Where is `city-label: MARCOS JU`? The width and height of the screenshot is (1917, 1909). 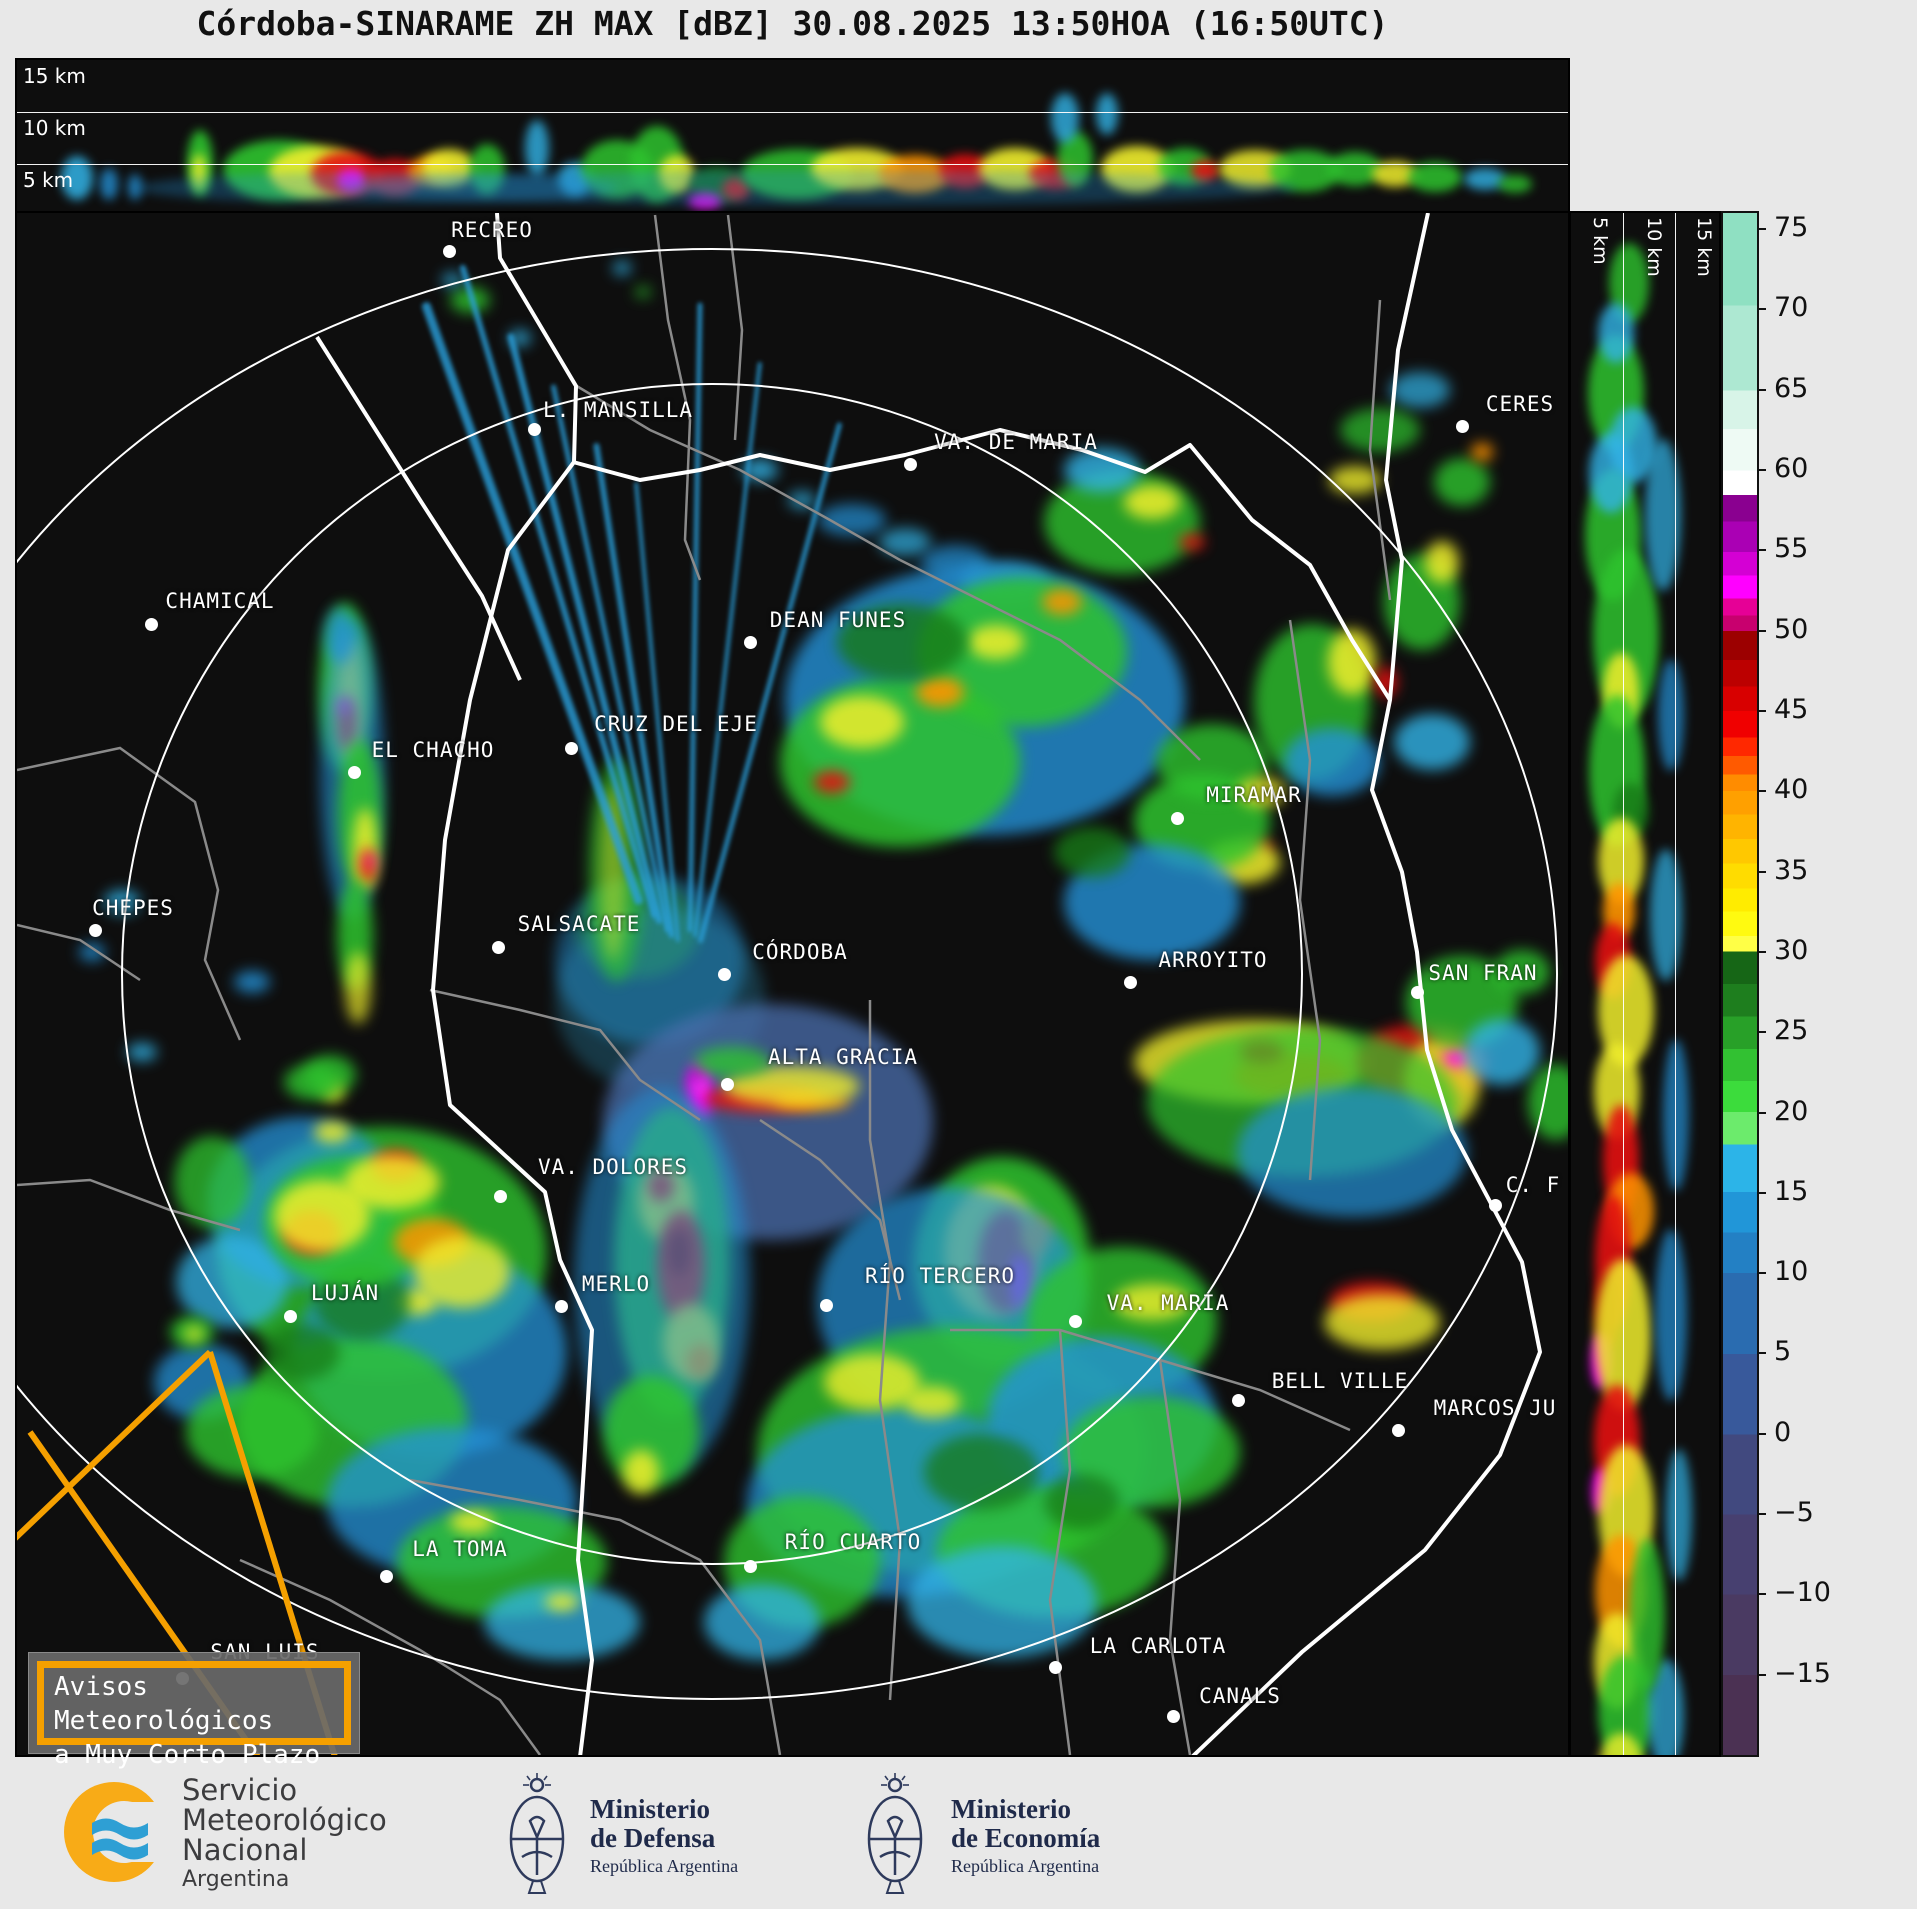 city-label: MARCOS JU is located at coordinates (1495, 1408).